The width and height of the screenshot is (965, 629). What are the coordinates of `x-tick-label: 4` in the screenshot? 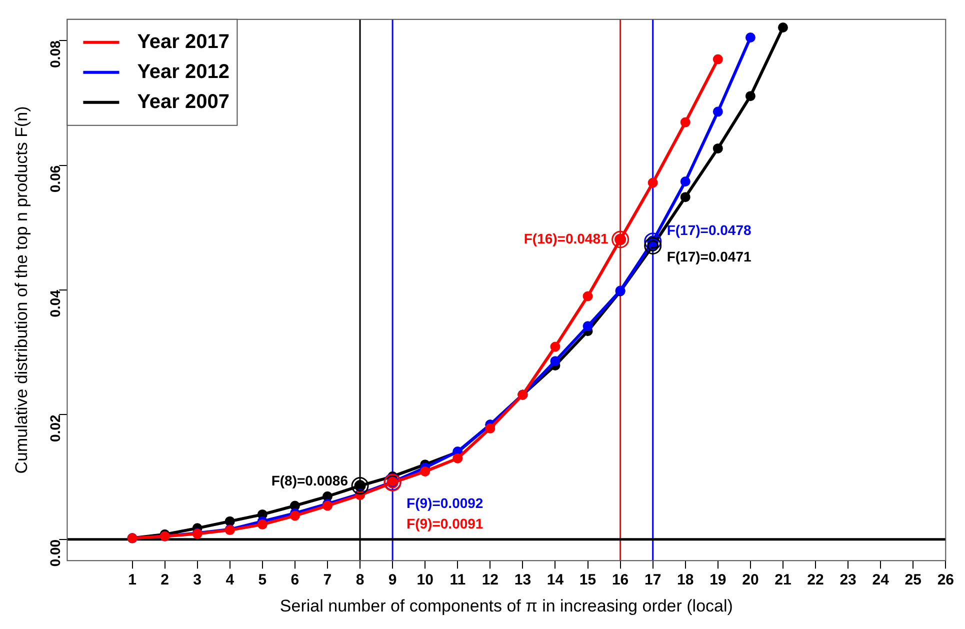 It's located at (230, 580).